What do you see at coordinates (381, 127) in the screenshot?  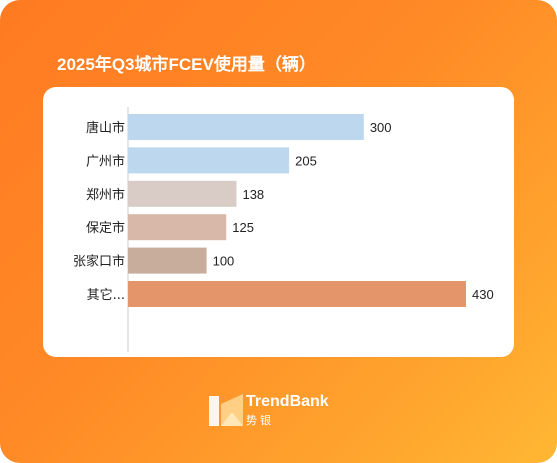 I see `value-label: 300` at bounding box center [381, 127].